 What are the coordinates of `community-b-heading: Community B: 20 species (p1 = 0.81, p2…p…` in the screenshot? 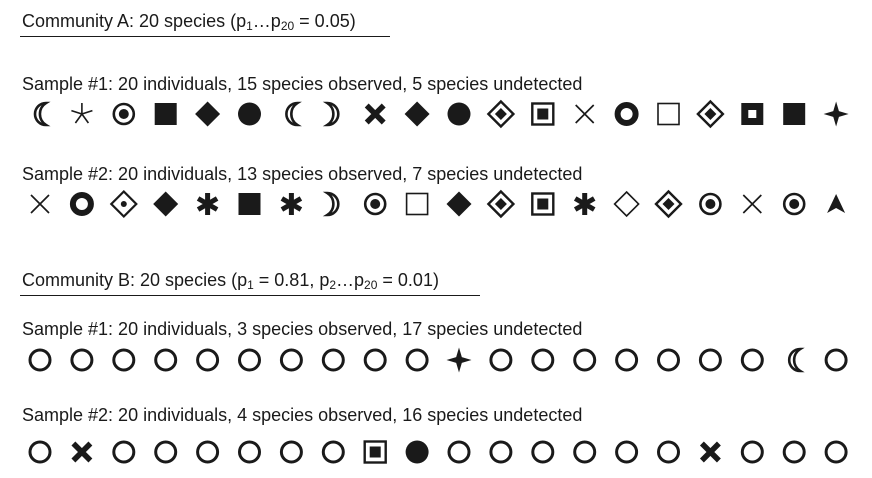 It's located at (250, 282).